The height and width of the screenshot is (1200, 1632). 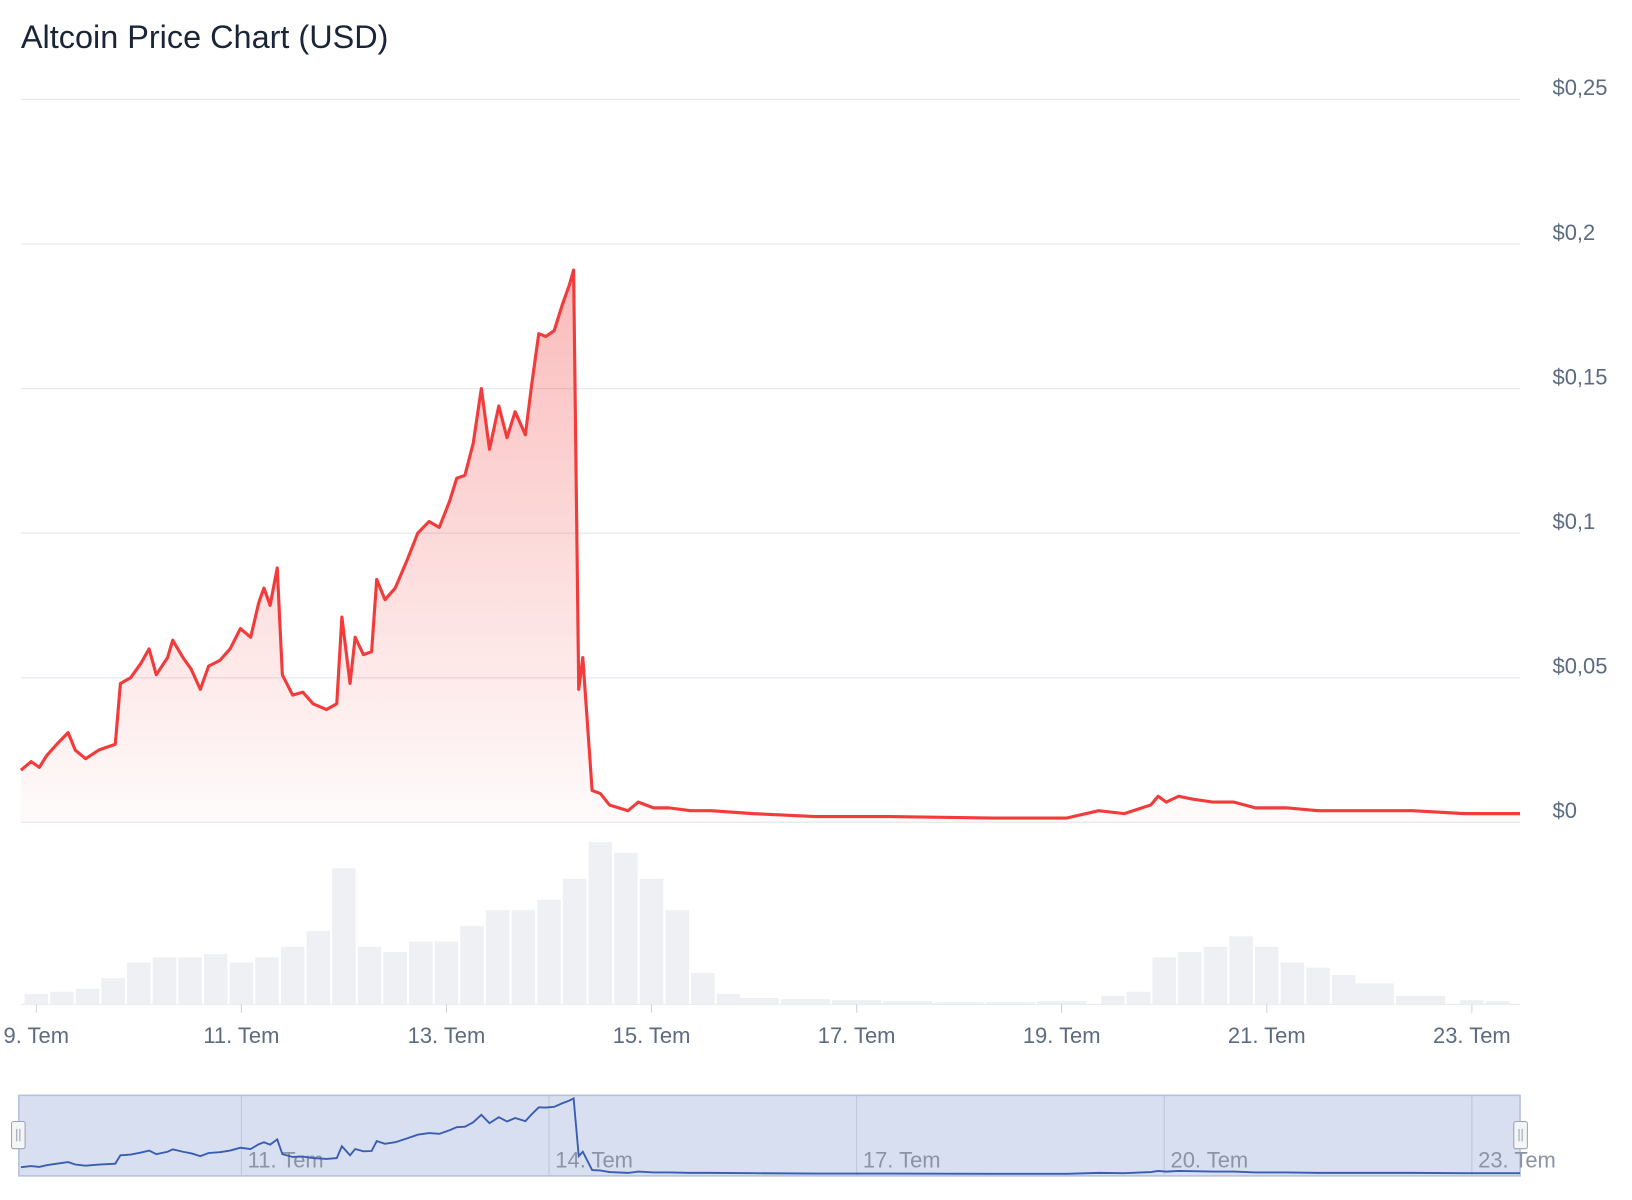 What do you see at coordinates (18, 1135) in the screenshot?
I see `navigator-handle-left` at bounding box center [18, 1135].